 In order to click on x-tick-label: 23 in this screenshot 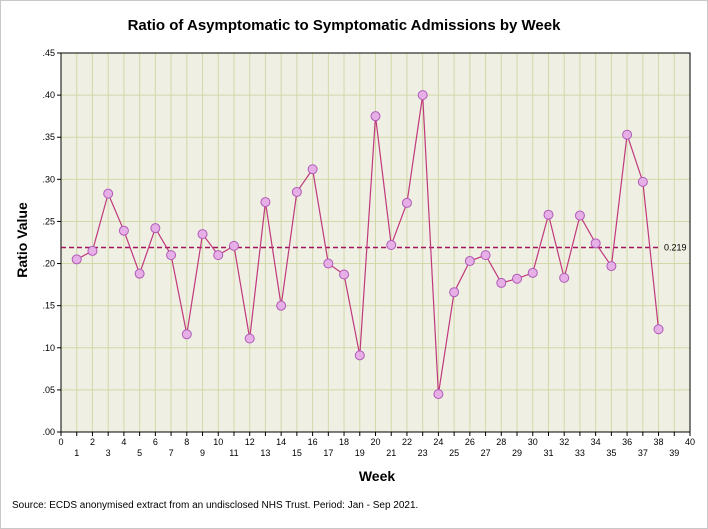, I will do `click(423, 453)`.